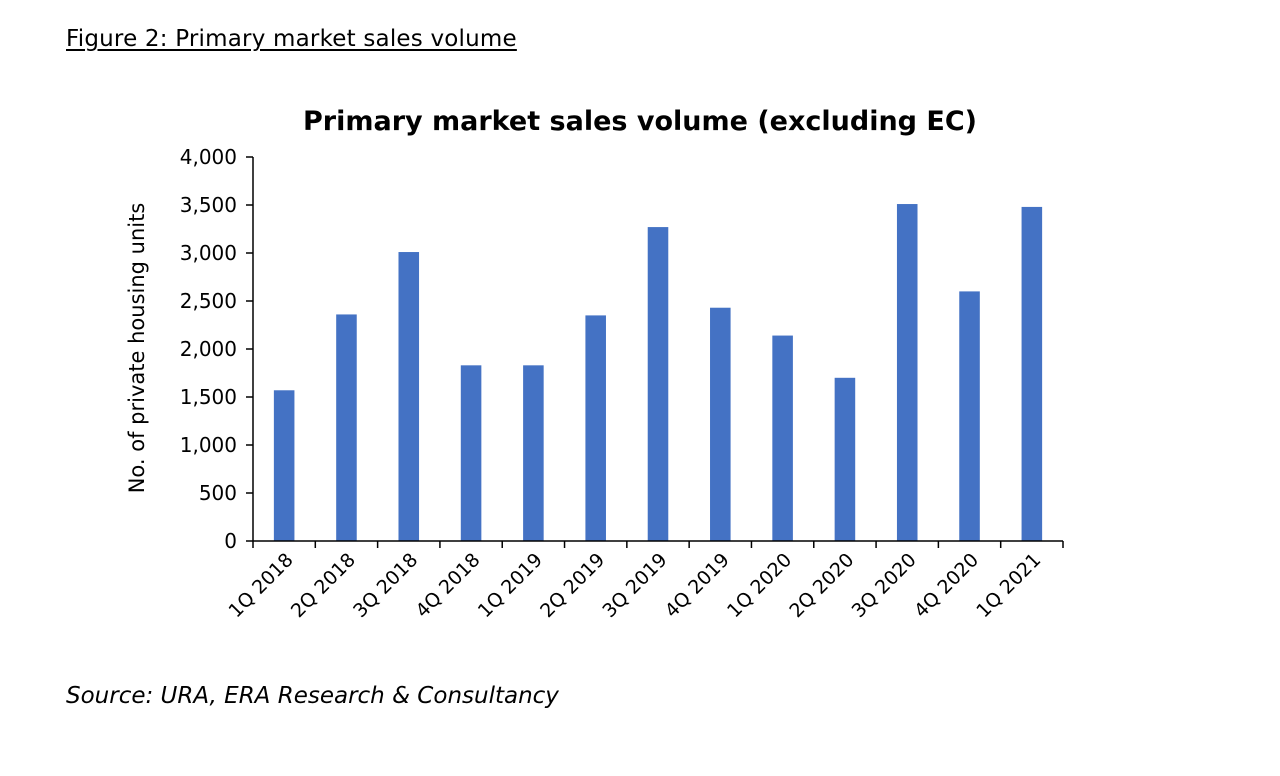 Image resolution: width=1280 pixels, height=776 pixels. Describe the element at coordinates (697, 585) in the screenshot. I see `x-tick-label: 4Q 2019` at that location.